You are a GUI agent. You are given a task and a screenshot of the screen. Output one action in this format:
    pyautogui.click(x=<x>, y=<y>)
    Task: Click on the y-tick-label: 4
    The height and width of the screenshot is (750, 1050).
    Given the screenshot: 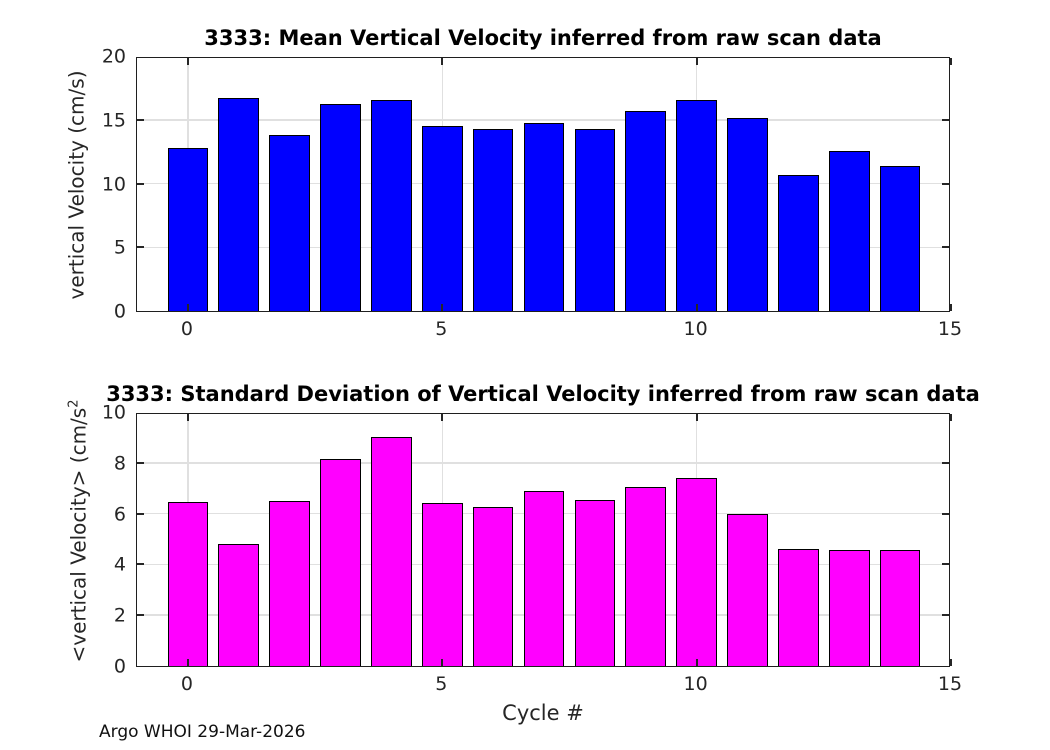 What is the action you would take?
    pyautogui.click(x=119, y=564)
    